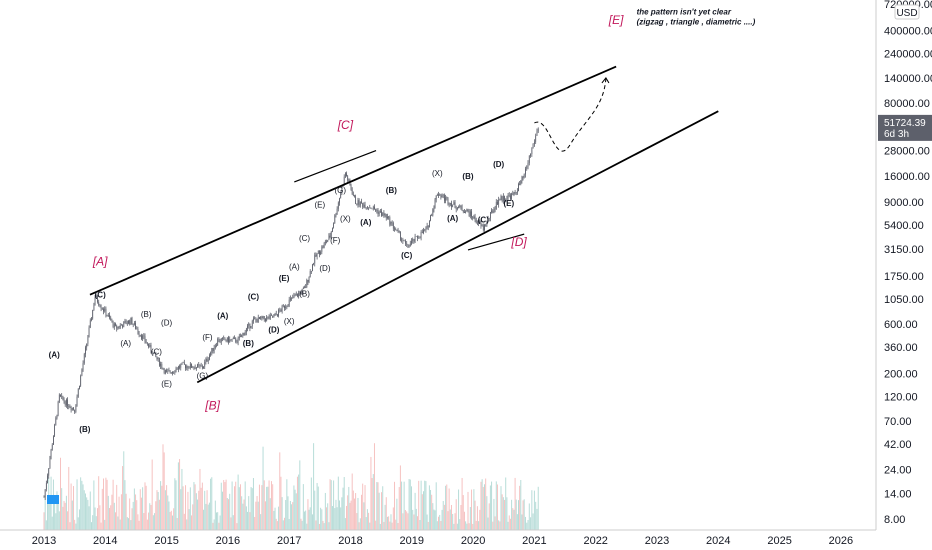 This screenshot has width=932, height=550. Describe the element at coordinates (841, 541) in the screenshot. I see `time-tick-label: 2026` at that location.